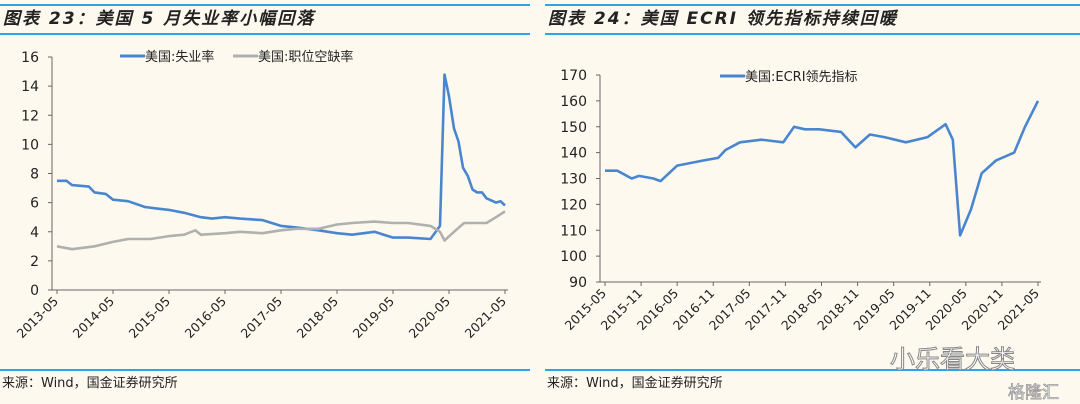  Describe the element at coordinates (34, 175) in the screenshot. I see `y-tick-label: 8` at that location.